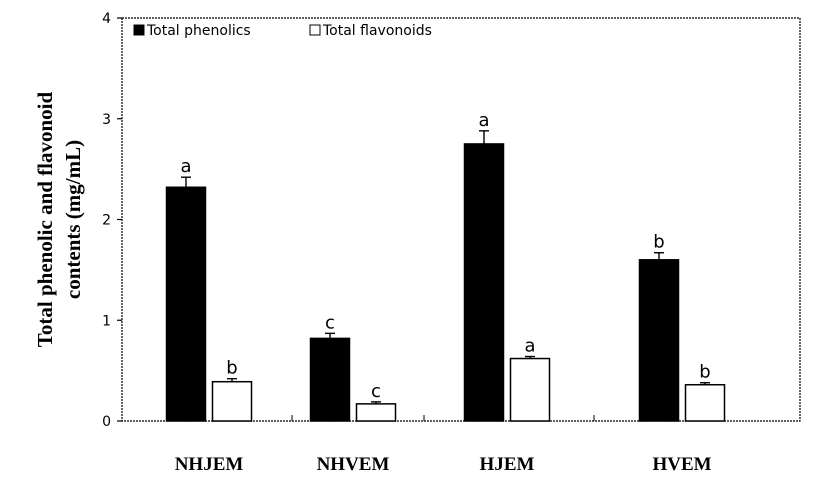 Image resolution: width=827 pixels, height=486 pixels. What do you see at coordinates (106, 120) in the screenshot?
I see `y-tick-label: 3` at bounding box center [106, 120].